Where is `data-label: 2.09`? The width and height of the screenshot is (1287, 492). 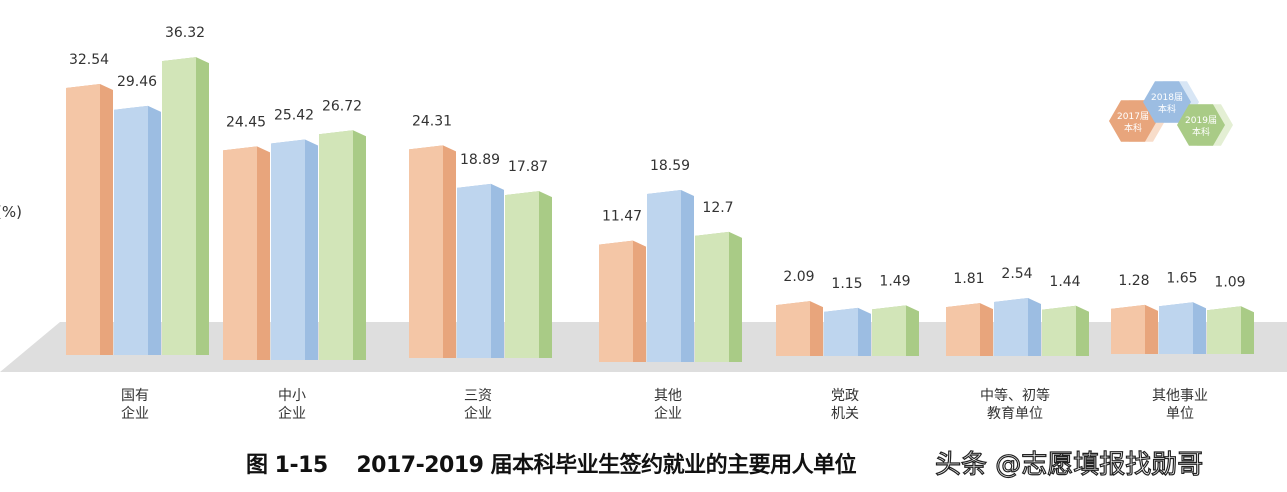
data-label: 2.09 is located at coordinates (798, 277).